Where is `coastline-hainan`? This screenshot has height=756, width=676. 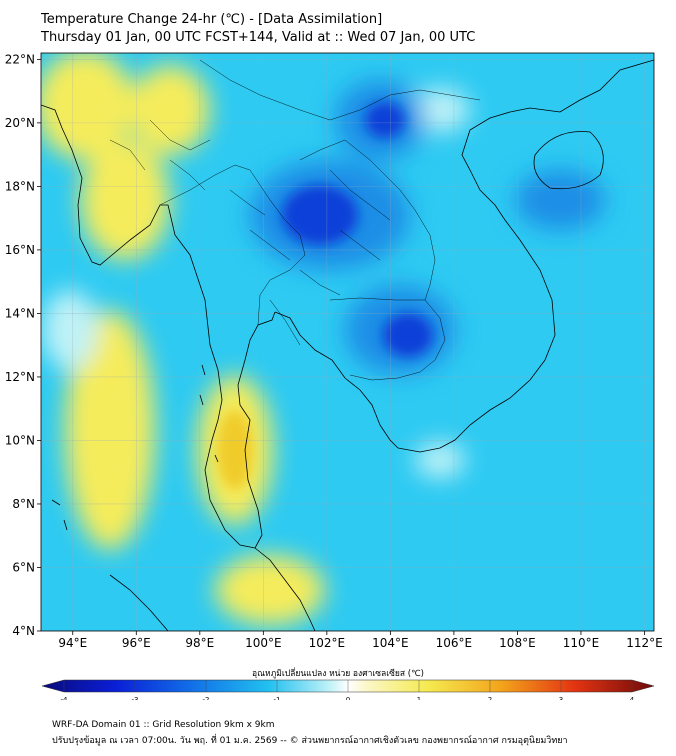 coastline-hainan is located at coordinates (568, 160).